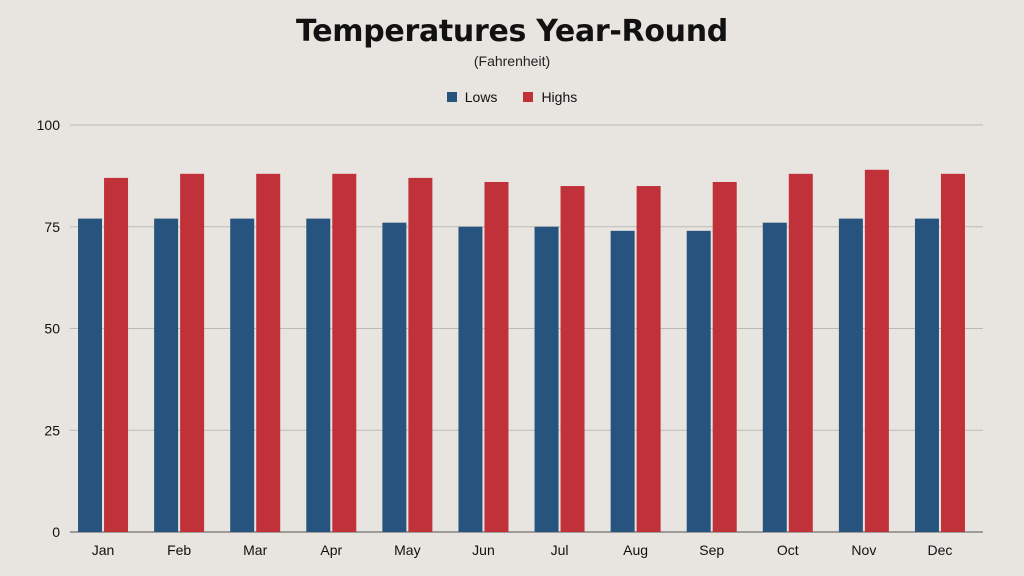 The image size is (1024, 576). Describe the element at coordinates (774, 377) in the screenshot. I see `bar-lows-oct` at that location.